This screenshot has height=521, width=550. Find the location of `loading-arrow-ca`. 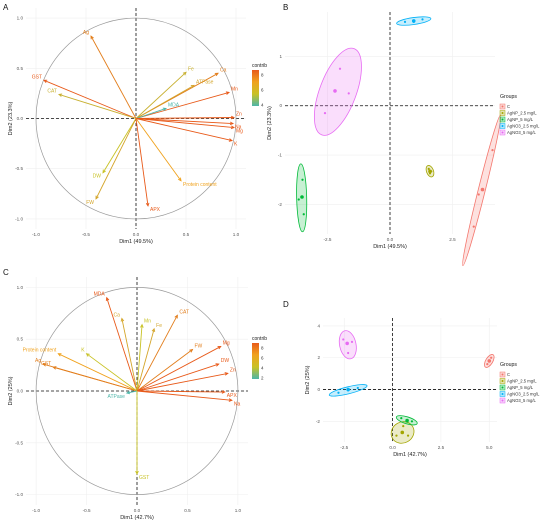

loading-arrow-ca is located at coordinates (129, 355).